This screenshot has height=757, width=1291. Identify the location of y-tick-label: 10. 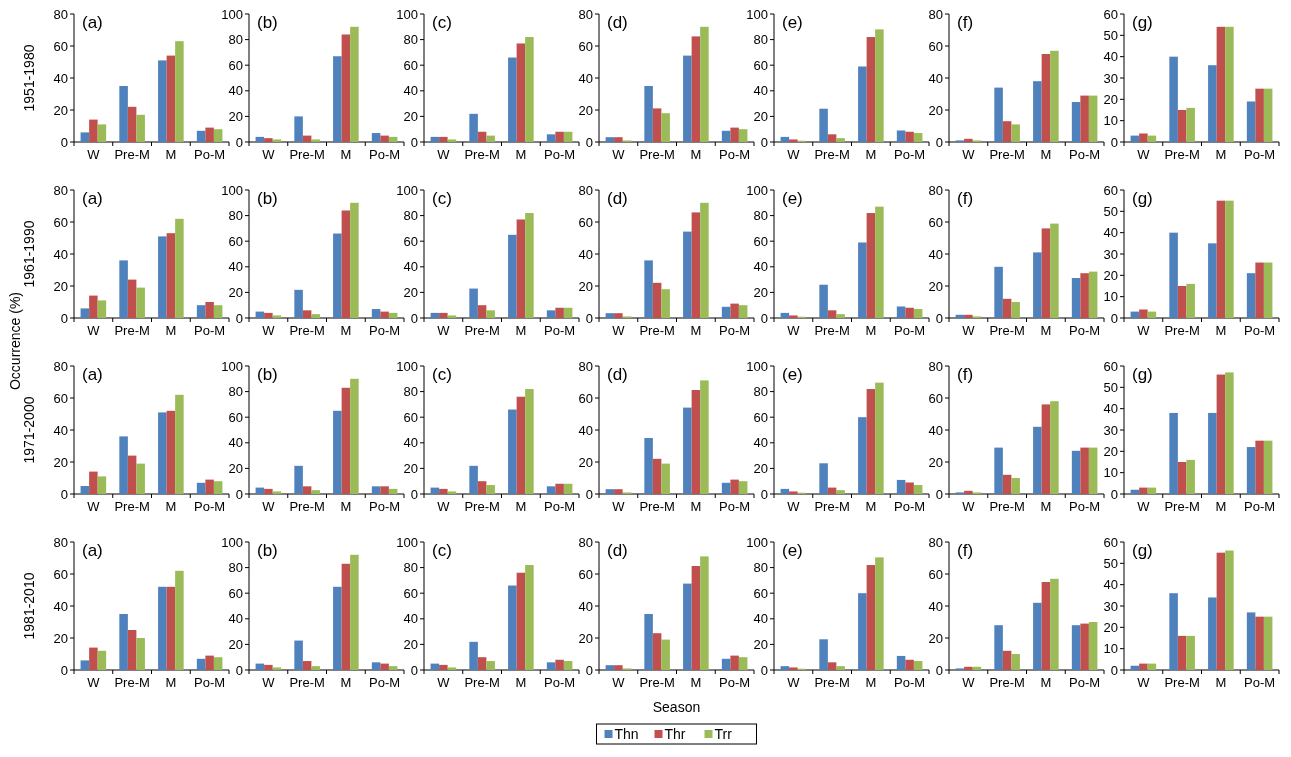
(1110, 297).